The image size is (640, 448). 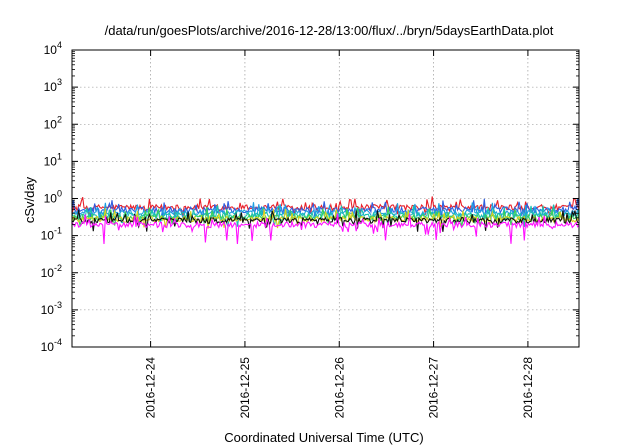 What do you see at coordinates (51, 271) in the screenshot?
I see `y-tick-label: 10⁻²` at bounding box center [51, 271].